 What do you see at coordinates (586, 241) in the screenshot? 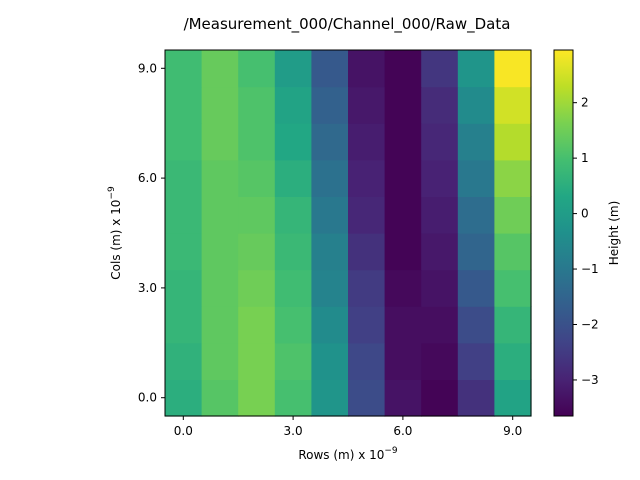
I see `colorbar-ticks: −3 −2 −1 0 1 2` at bounding box center [586, 241].